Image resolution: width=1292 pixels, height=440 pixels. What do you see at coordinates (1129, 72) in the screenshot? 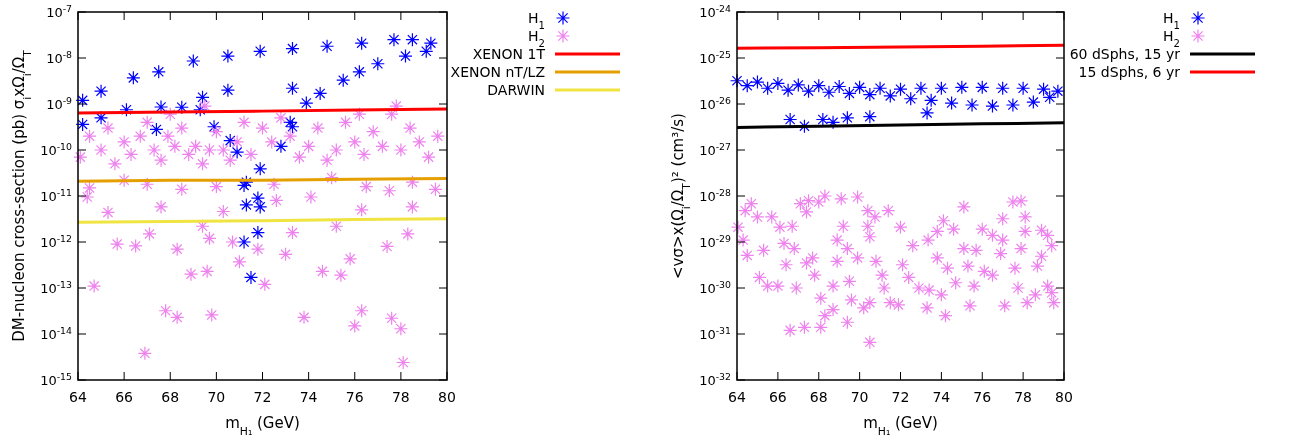
I see `legend-label: 15 dSphs, 6 yr` at bounding box center [1129, 72].